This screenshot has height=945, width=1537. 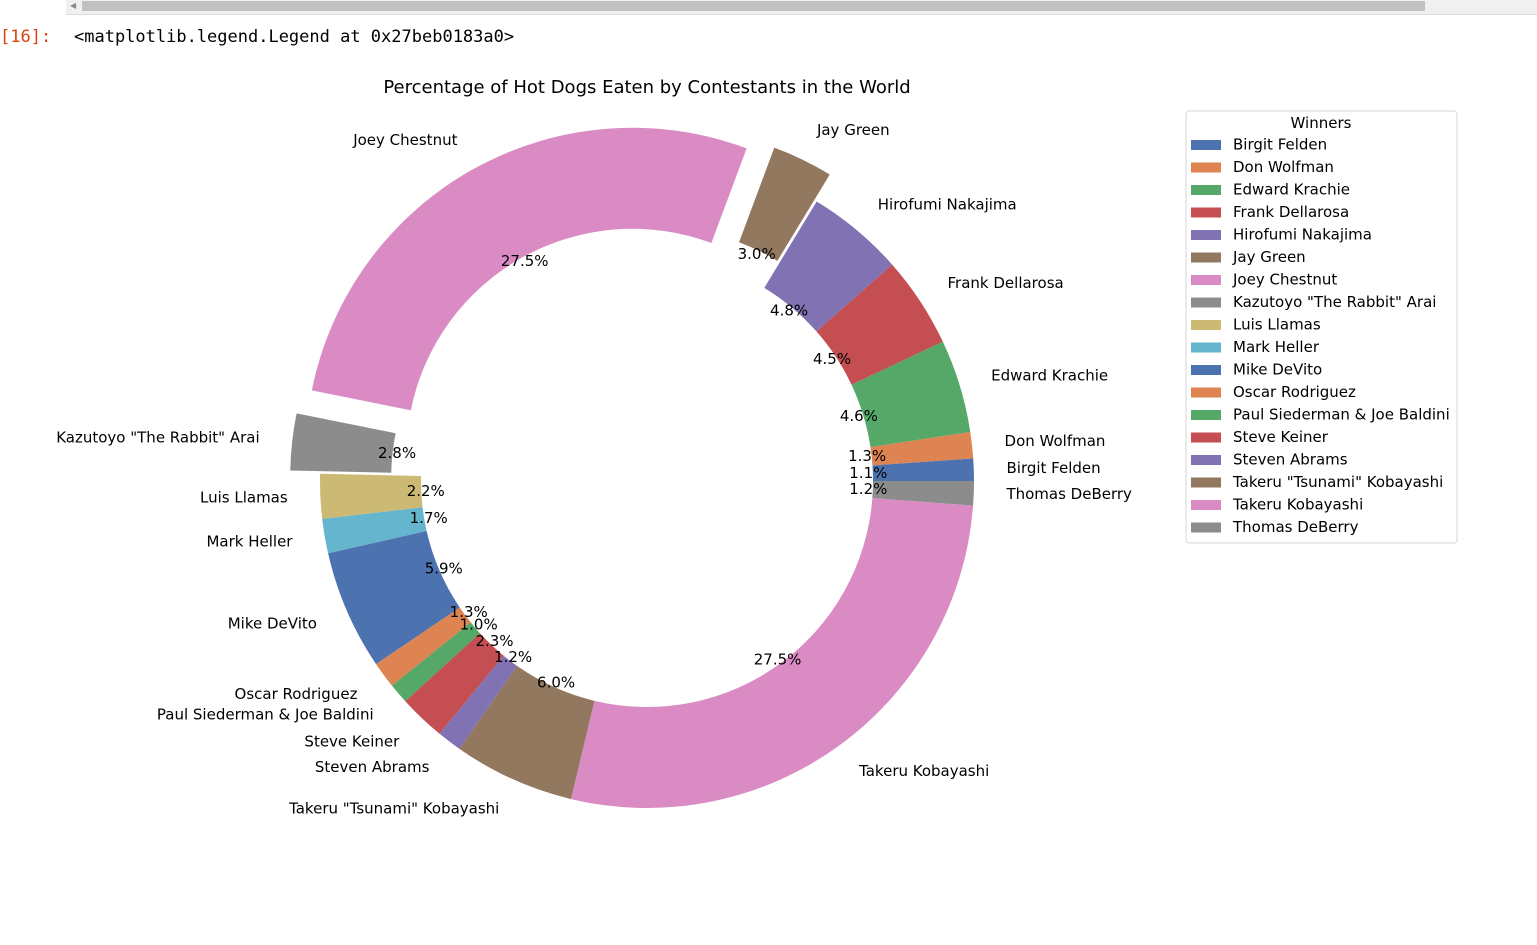 I want to click on slice-frank-dellarosa, so click(x=879, y=324).